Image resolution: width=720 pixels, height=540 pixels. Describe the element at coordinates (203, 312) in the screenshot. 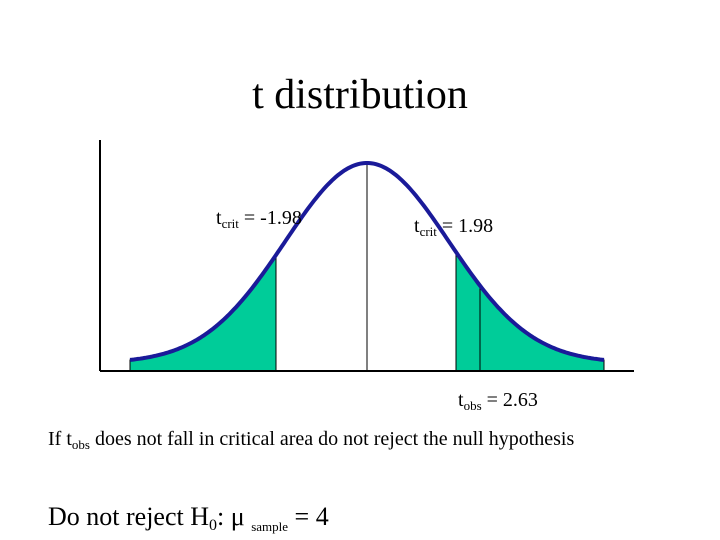

I see `left-critical-region` at that location.